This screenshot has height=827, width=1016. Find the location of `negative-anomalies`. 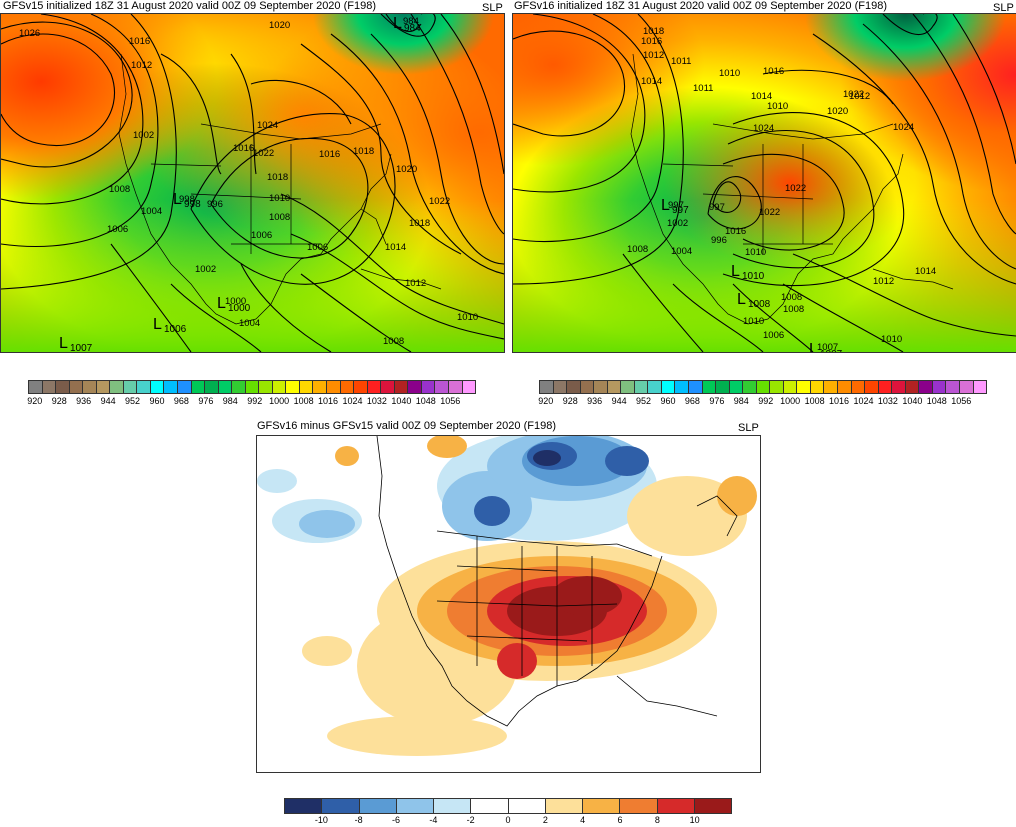

negative-anomalies is located at coordinates (457, 489).